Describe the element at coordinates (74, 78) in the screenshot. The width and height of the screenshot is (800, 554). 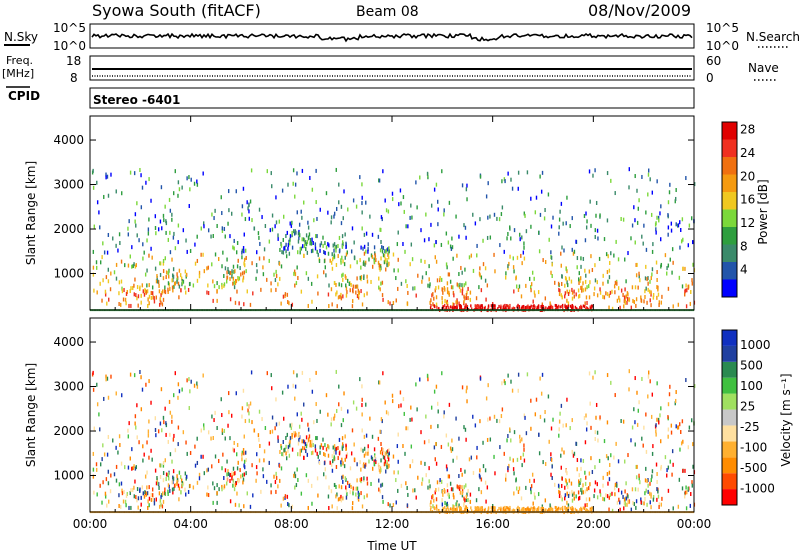
I see `freq-tick-bottom: 8` at that location.